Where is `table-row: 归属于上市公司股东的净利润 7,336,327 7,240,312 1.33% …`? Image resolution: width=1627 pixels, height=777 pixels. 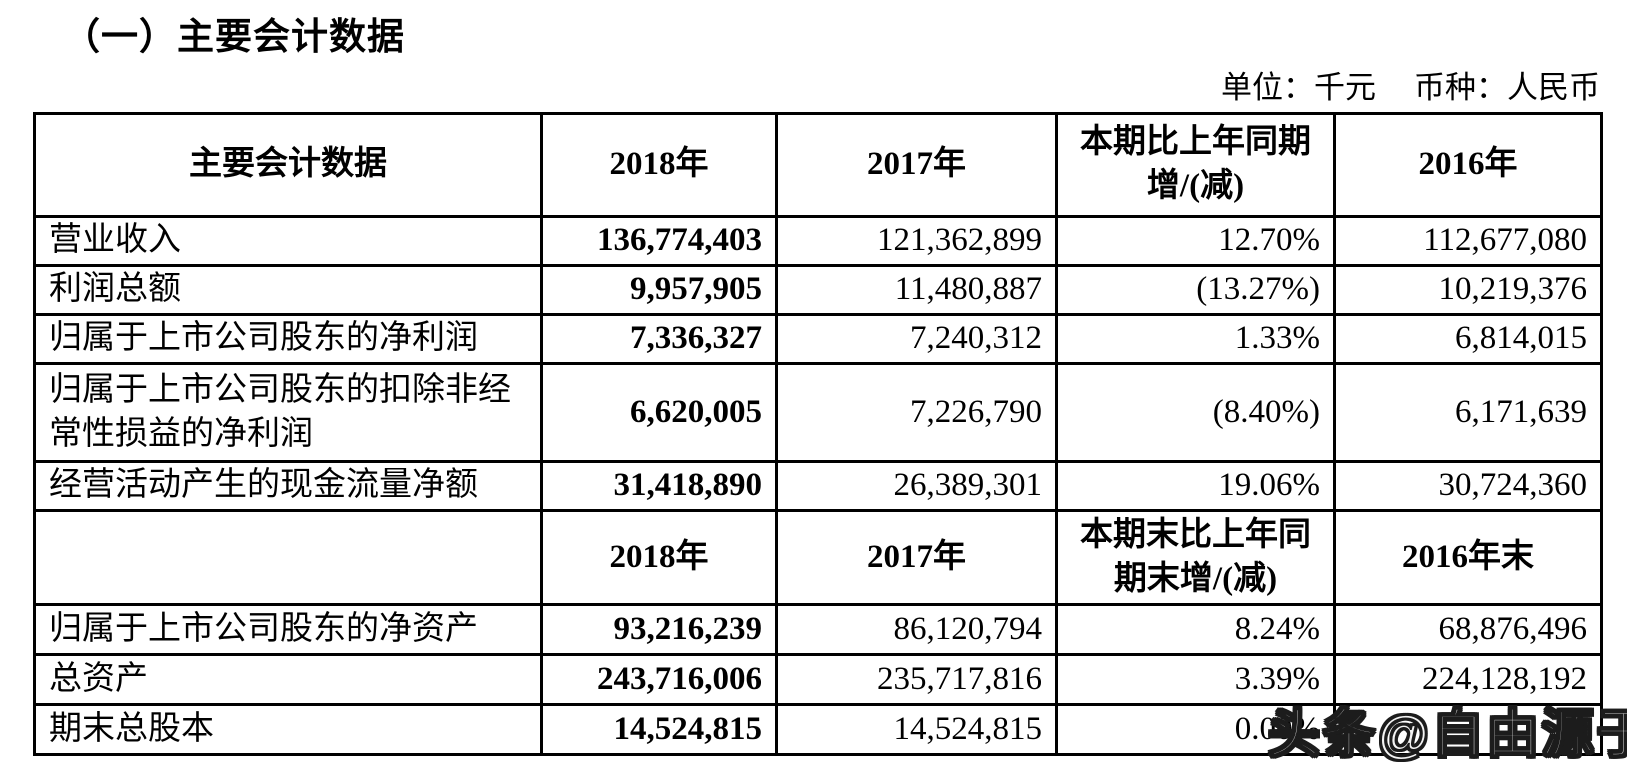 table-row: 归属于上市公司股东的净利润 7,336,327 7,240,312 1.33% … is located at coordinates (818, 339).